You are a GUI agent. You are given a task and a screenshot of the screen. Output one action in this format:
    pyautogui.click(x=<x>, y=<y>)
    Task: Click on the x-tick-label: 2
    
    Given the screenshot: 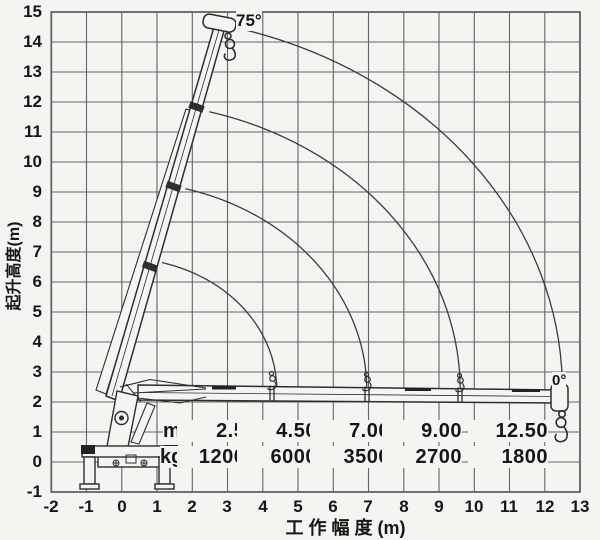 What is the action you would take?
    pyautogui.click(x=192, y=506)
    